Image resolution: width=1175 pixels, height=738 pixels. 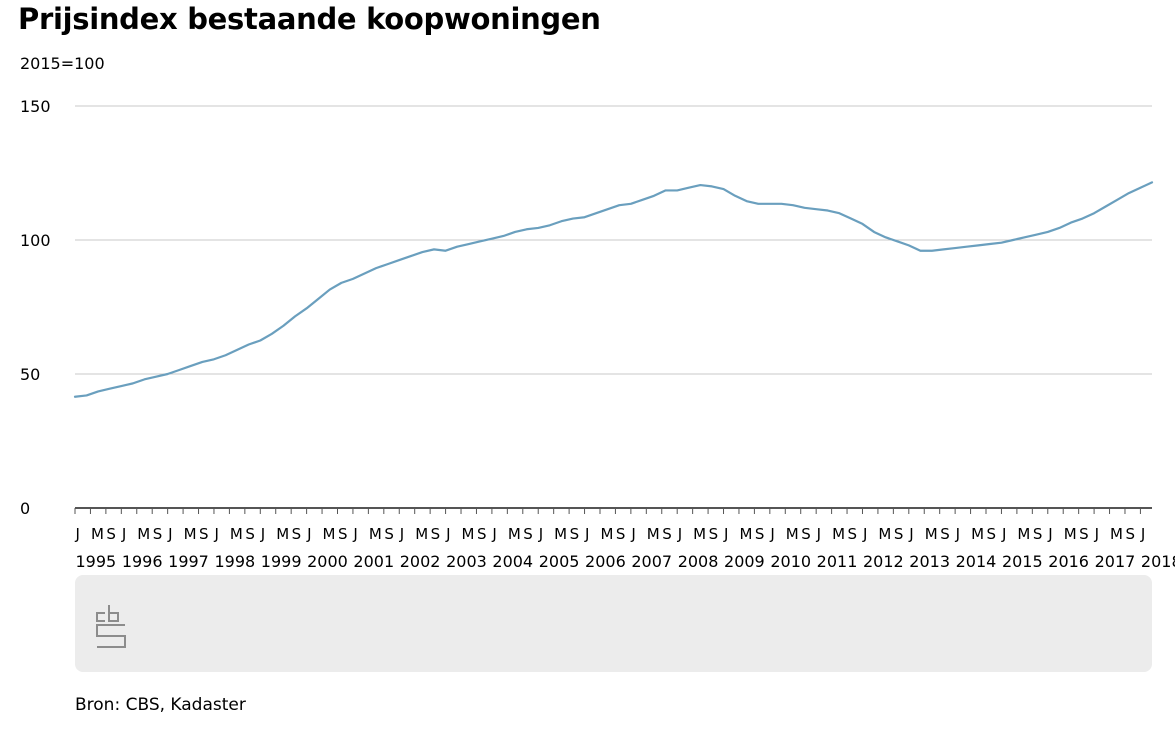 I want to click on x-year-label: 2016, so click(x=1068, y=561).